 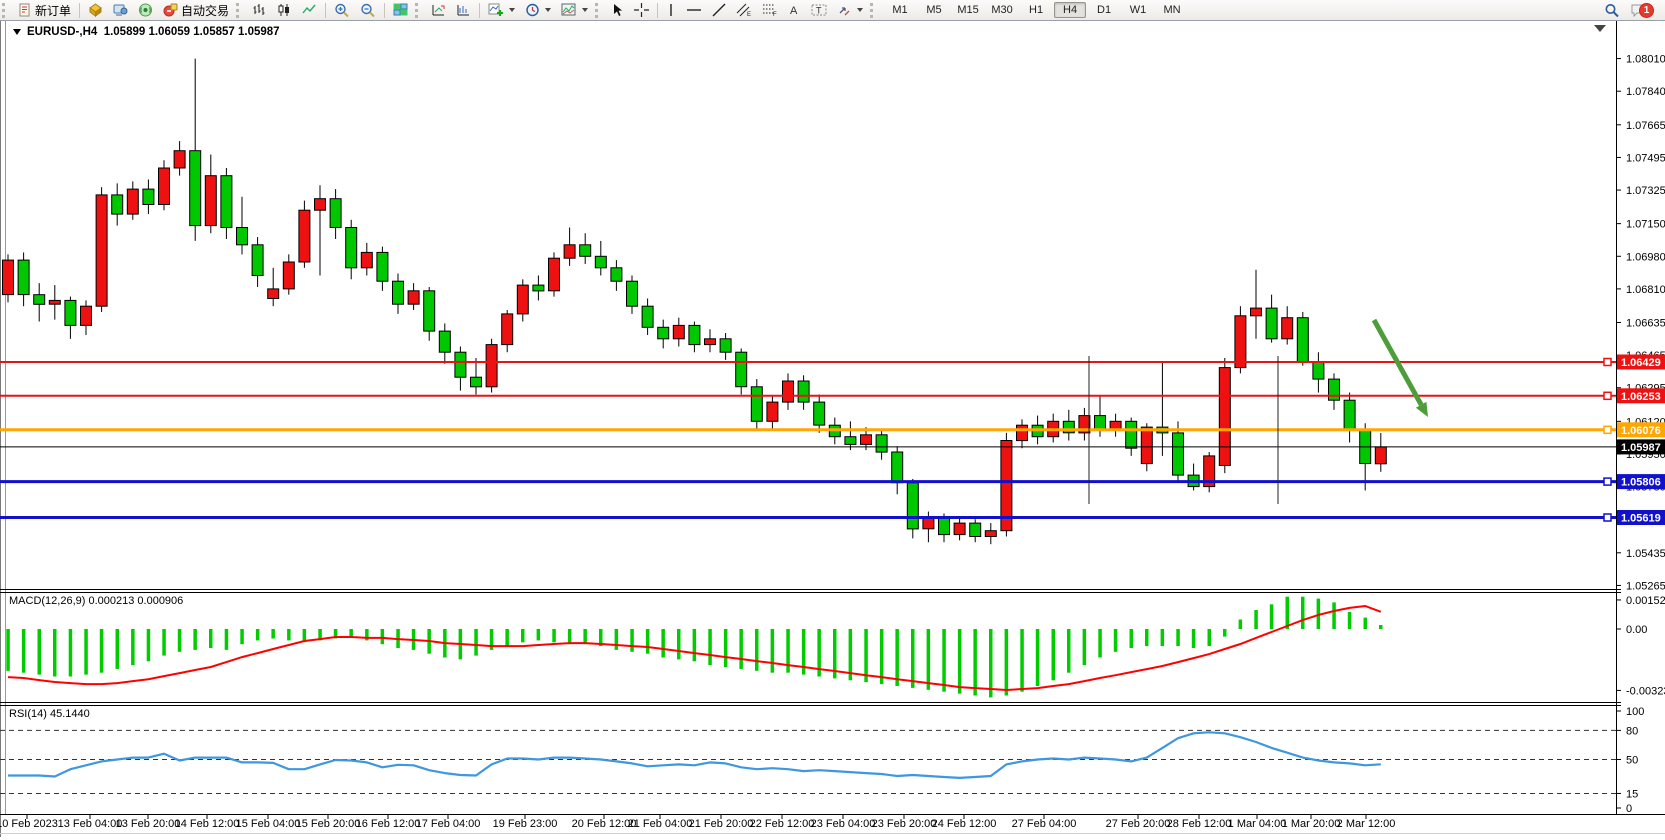 What do you see at coordinates (1645, 191) in the screenshot?
I see `svg-text: 1.07325` at bounding box center [1645, 191].